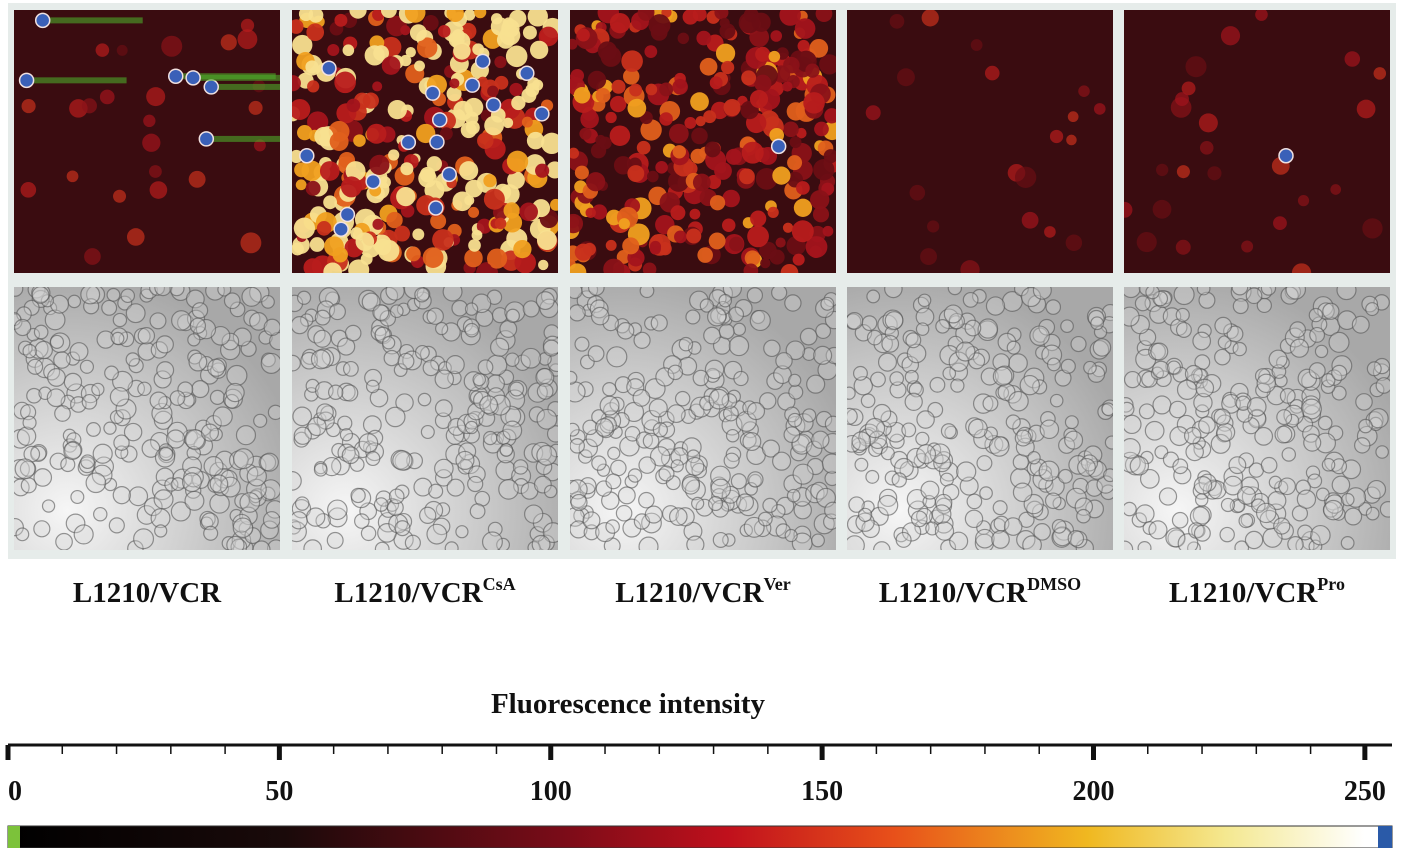  I want to click on tick-label: 200, so click(1093, 791).